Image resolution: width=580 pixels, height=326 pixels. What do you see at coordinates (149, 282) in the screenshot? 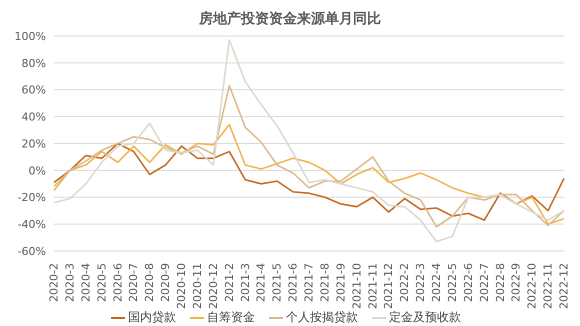
I see `x-tick-label: 2020-8` at bounding box center [149, 282].